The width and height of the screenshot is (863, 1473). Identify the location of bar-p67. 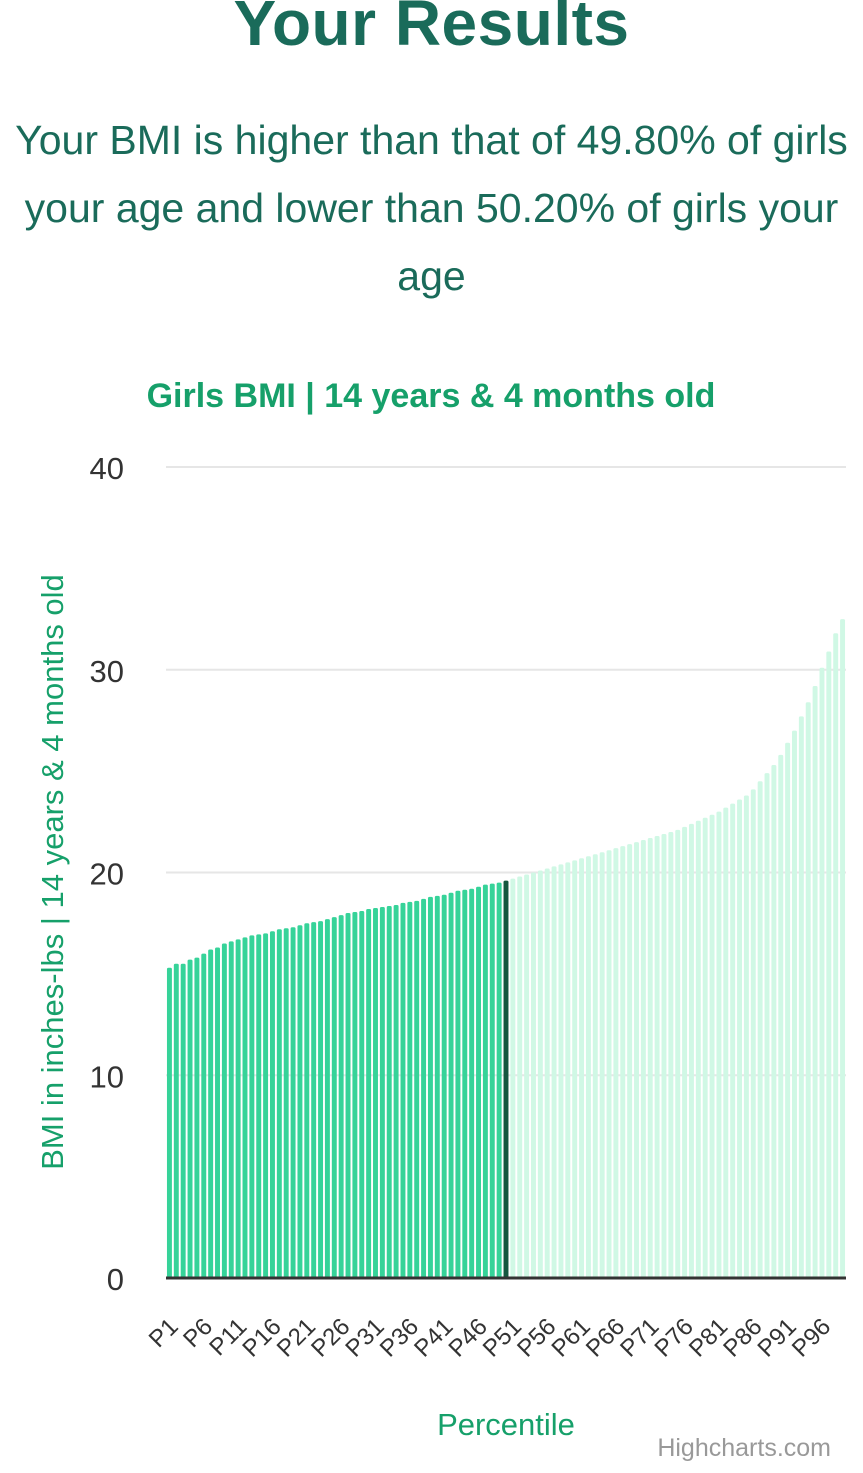
(623, 1062).